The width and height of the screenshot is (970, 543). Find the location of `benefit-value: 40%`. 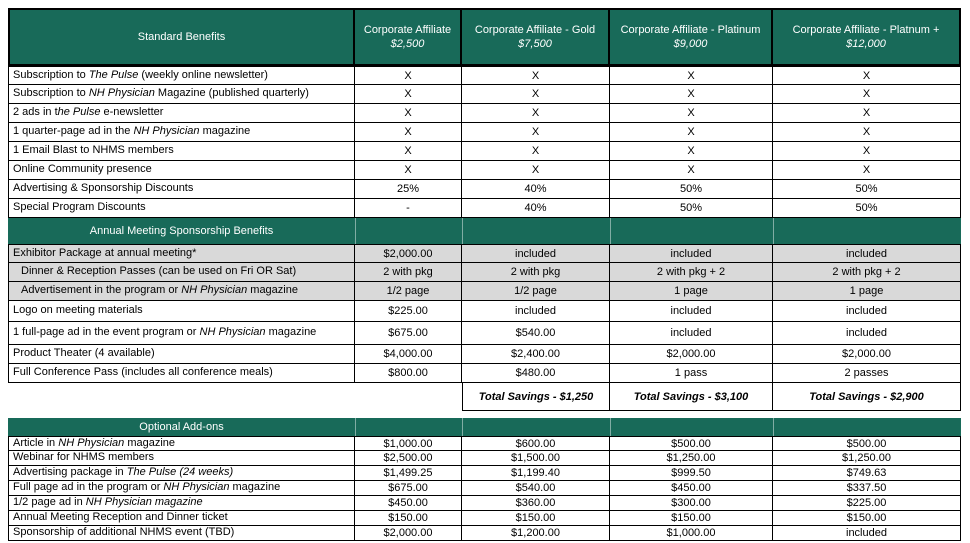

benefit-value: 40% is located at coordinates (536, 189).